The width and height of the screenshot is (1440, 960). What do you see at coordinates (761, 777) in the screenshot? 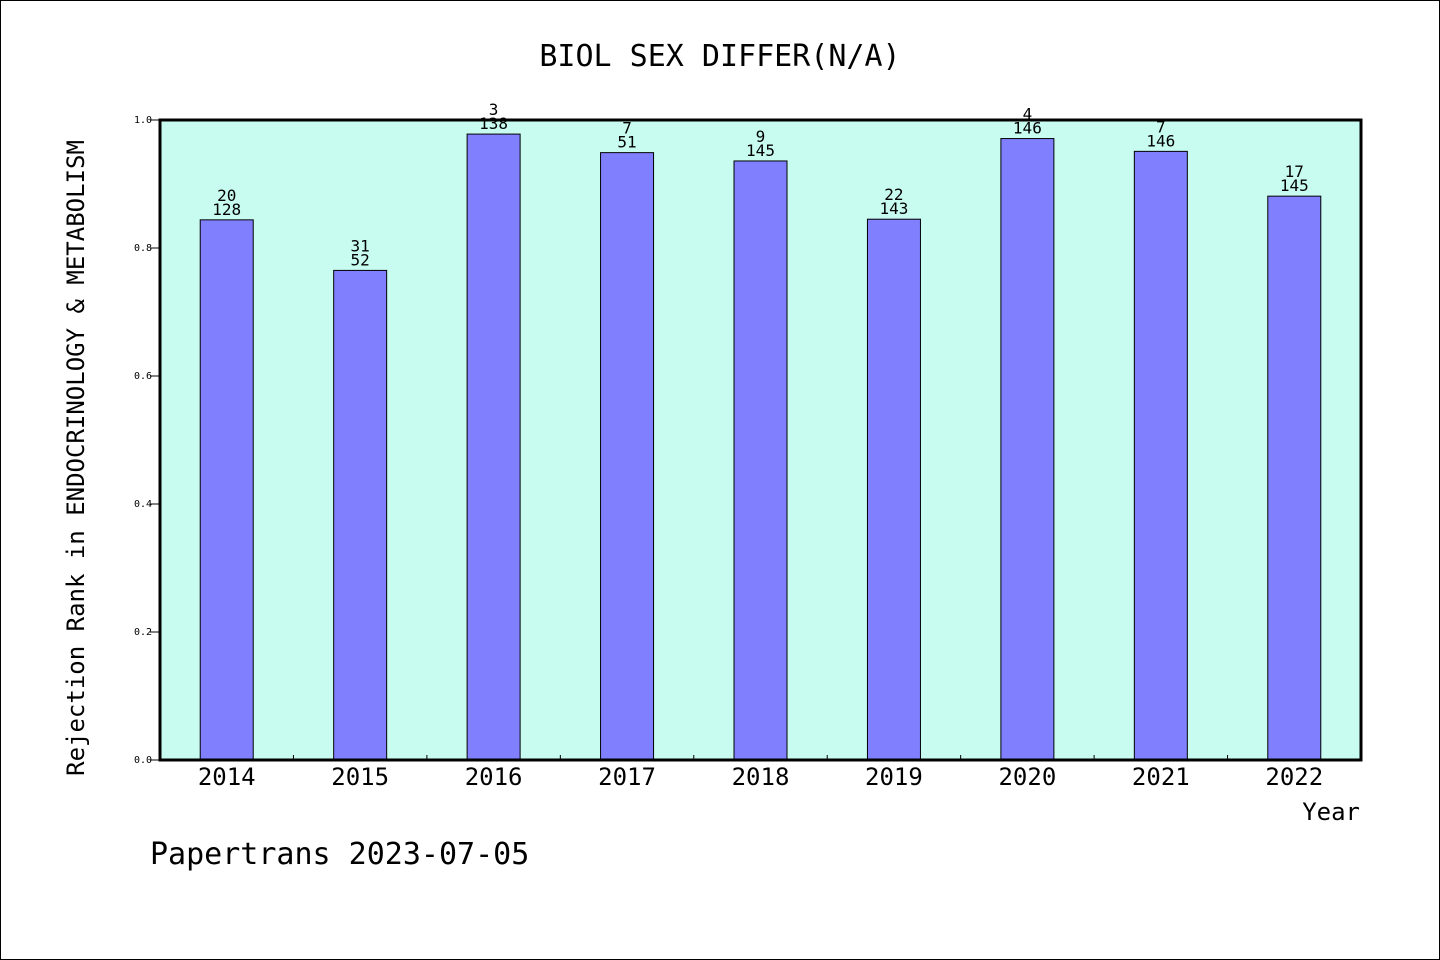
I see `x-tick-label: 2018` at bounding box center [761, 777].